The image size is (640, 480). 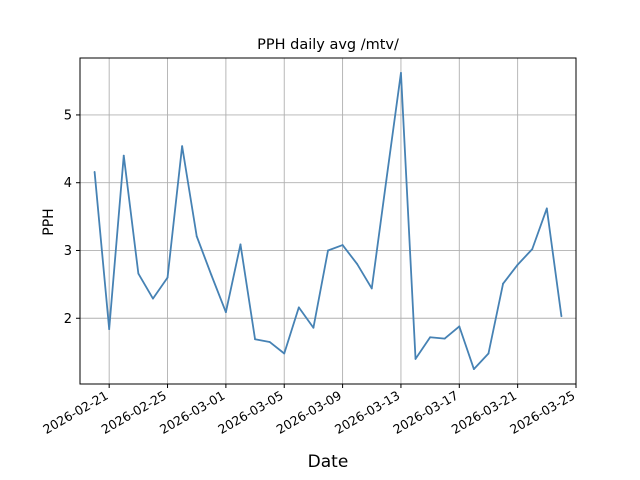 What do you see at coordinates (68, 319) in the screenshot?
I see `y-tick-label: 2` at bounding box center [68, 319].